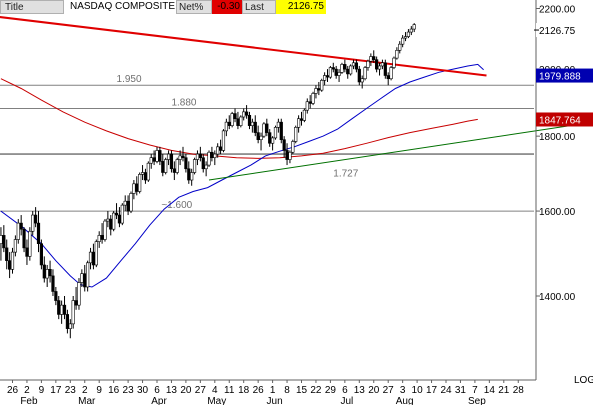 The width and height of the screenshot is (593, 405). Describe the element at coordinates (403, 390) in the screenshot. I see `date-tick-label: 3` at that location.